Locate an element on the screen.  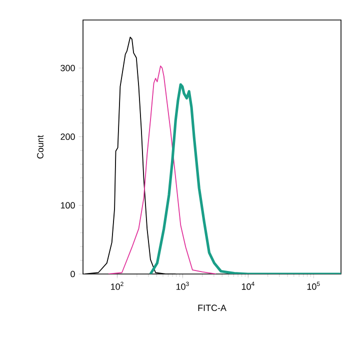
y-axis-title: Count is located at coordinates (40, 147).